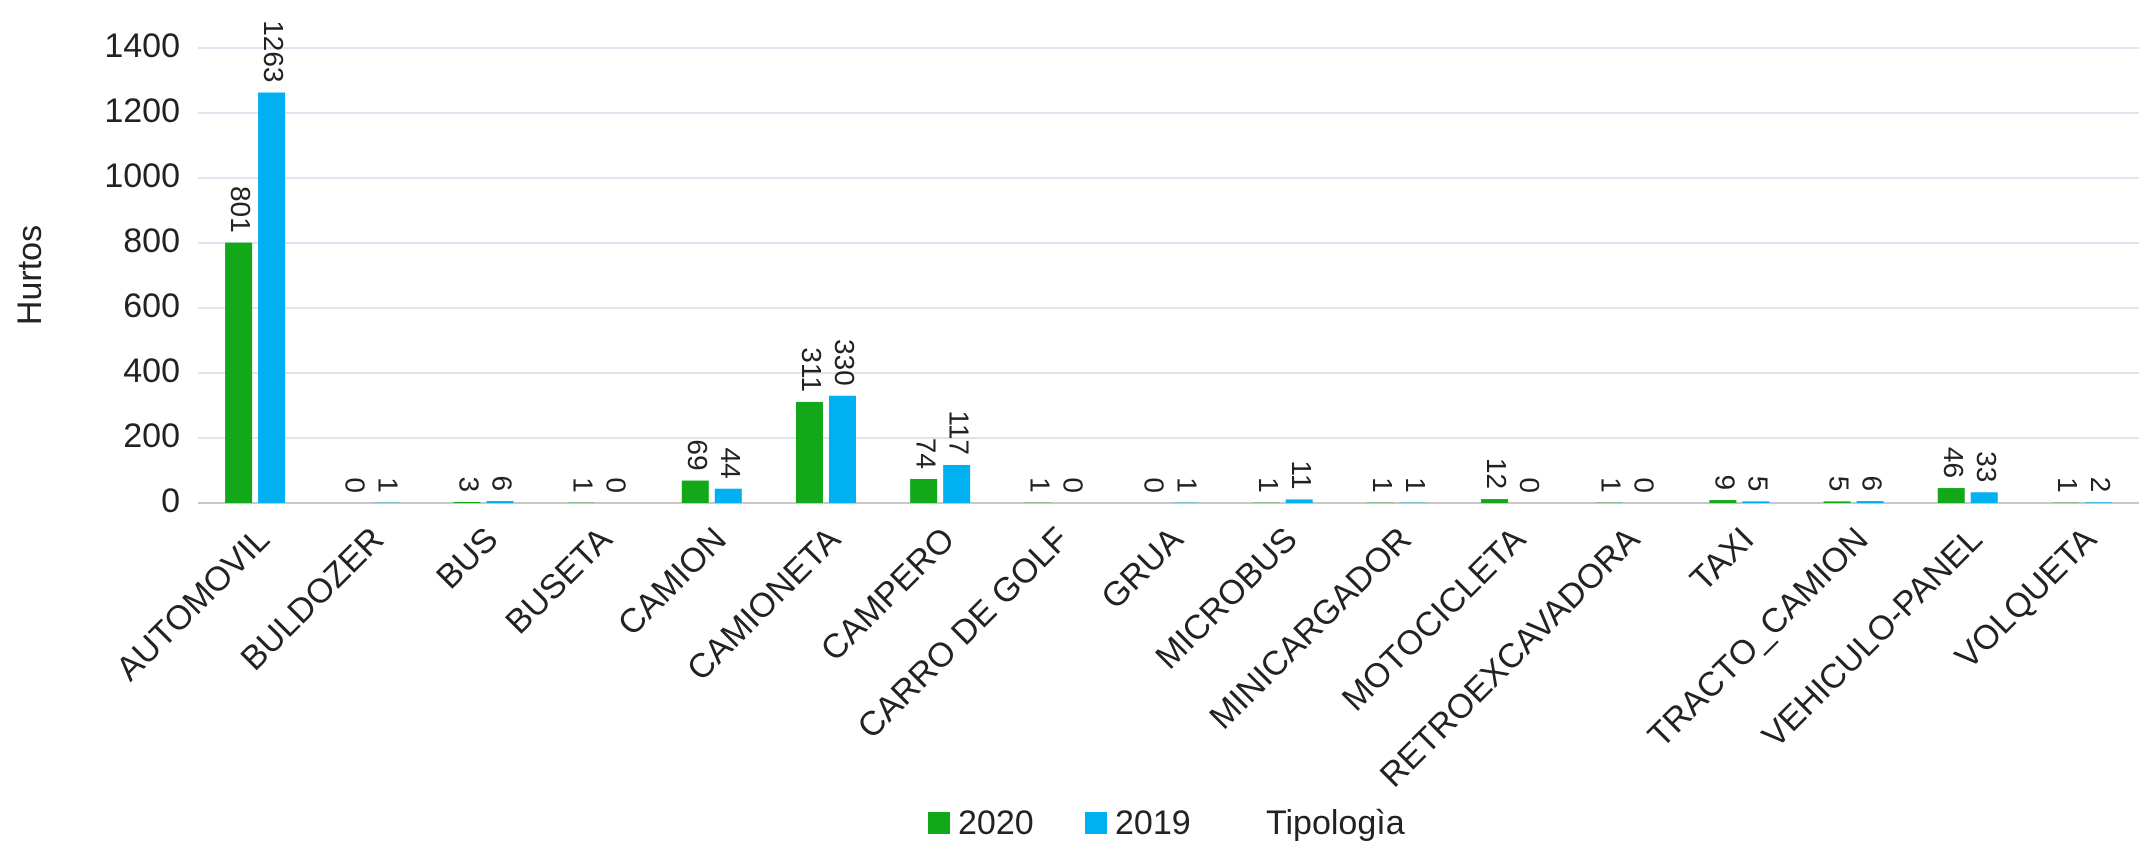 The image size is (2139, 846). I want to click on value-label: 9, so click(1724, 482).